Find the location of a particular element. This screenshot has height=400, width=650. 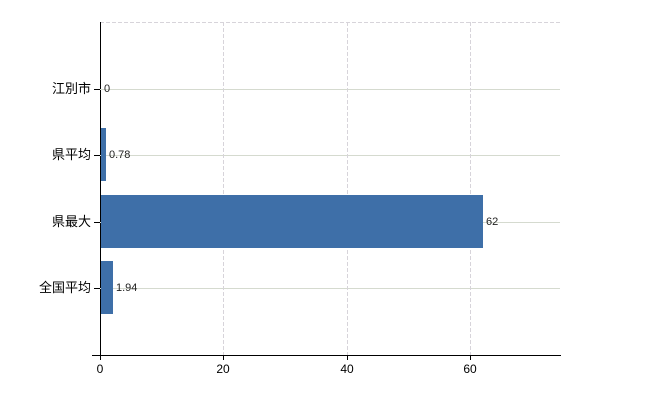

value-label: 62 is located at coordinates (492, 222).